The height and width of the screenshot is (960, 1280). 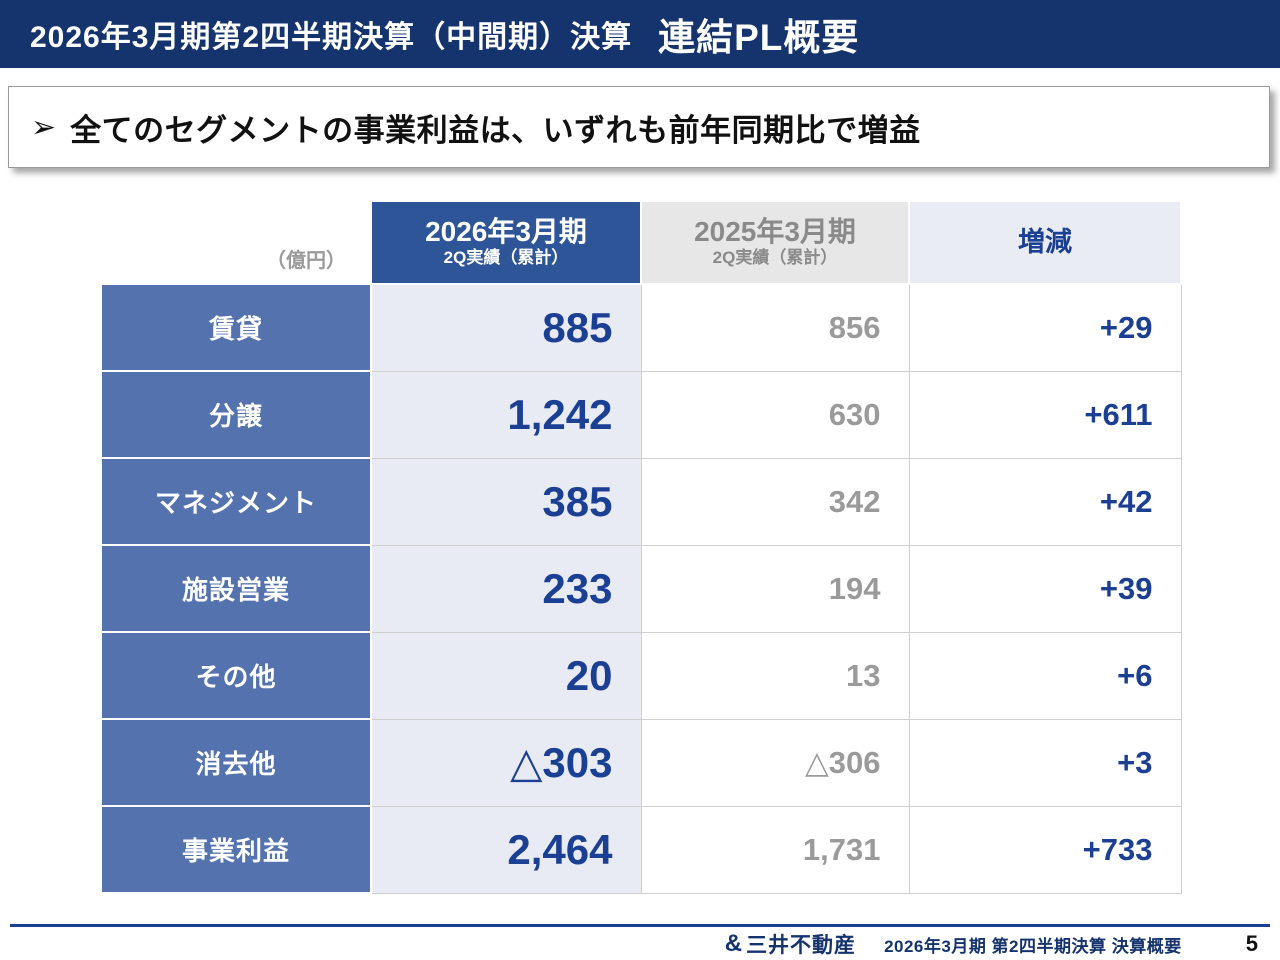 I want to click on table-row-business-profit: 事業利益 2,464 1,731 +733, so click(x=641, y=849).